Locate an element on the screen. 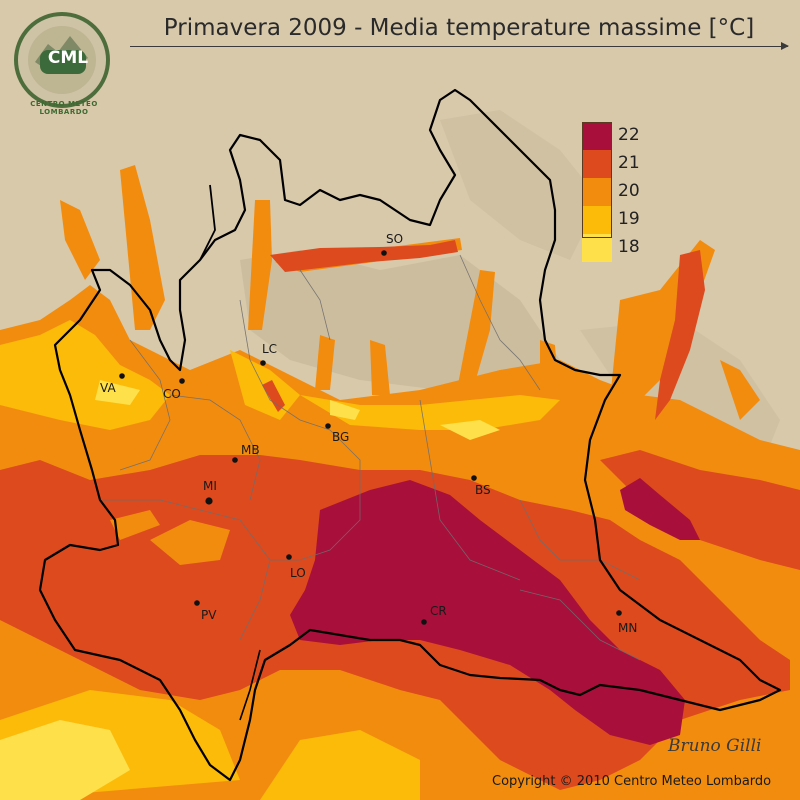 The image size is (800, 800). legend-item-21: 21 is located at coordinates (622, 164).